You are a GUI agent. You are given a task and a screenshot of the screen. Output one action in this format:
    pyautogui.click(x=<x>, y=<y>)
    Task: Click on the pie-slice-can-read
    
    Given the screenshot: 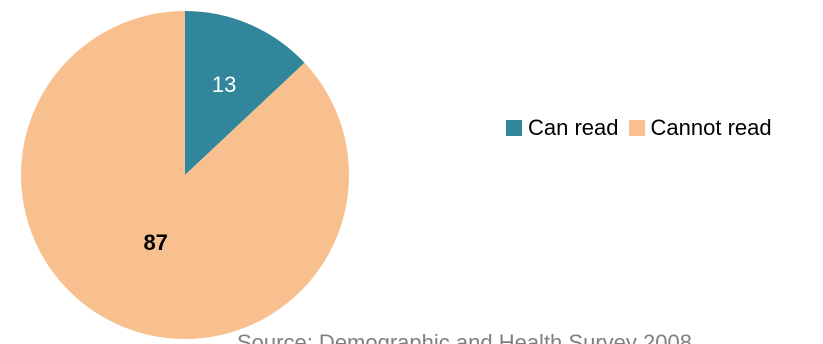 What is the action you would take?
    pyautogui.click(x=245, y=93)
    